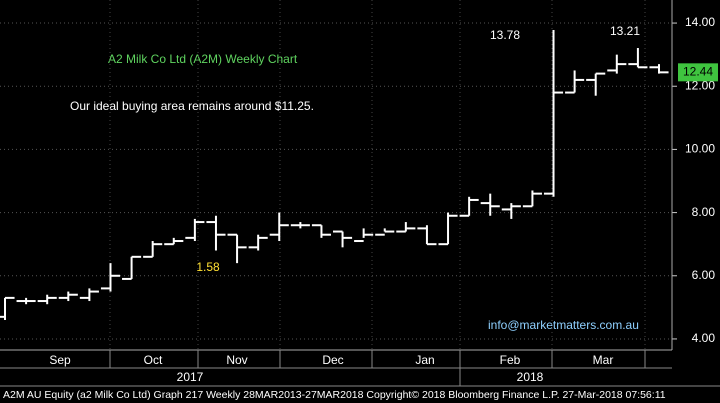 The height and width of the screenshot is (403, 720). I want to click on annotation: 13.21, so click(625, 31).